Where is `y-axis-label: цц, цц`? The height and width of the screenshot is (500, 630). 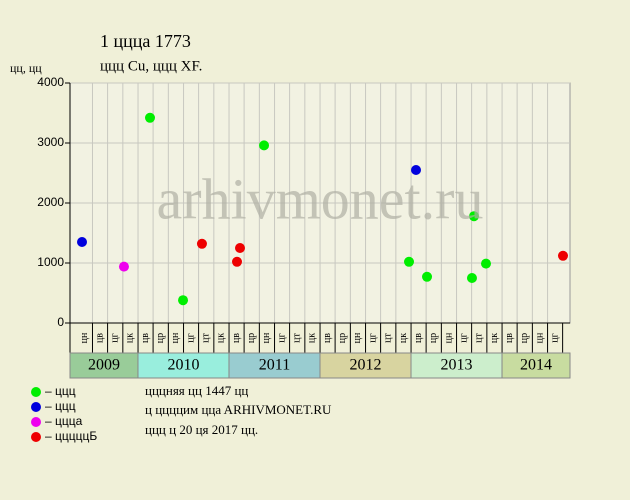 y-axis-label: цц, цц is located at coordinates (26, 68).